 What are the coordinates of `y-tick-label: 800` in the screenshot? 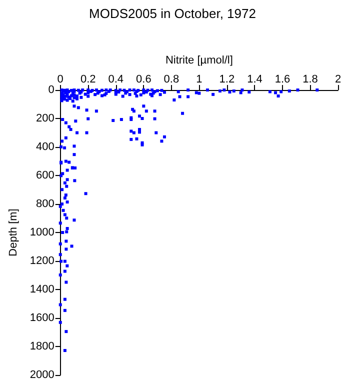 It's located at (45, 204).